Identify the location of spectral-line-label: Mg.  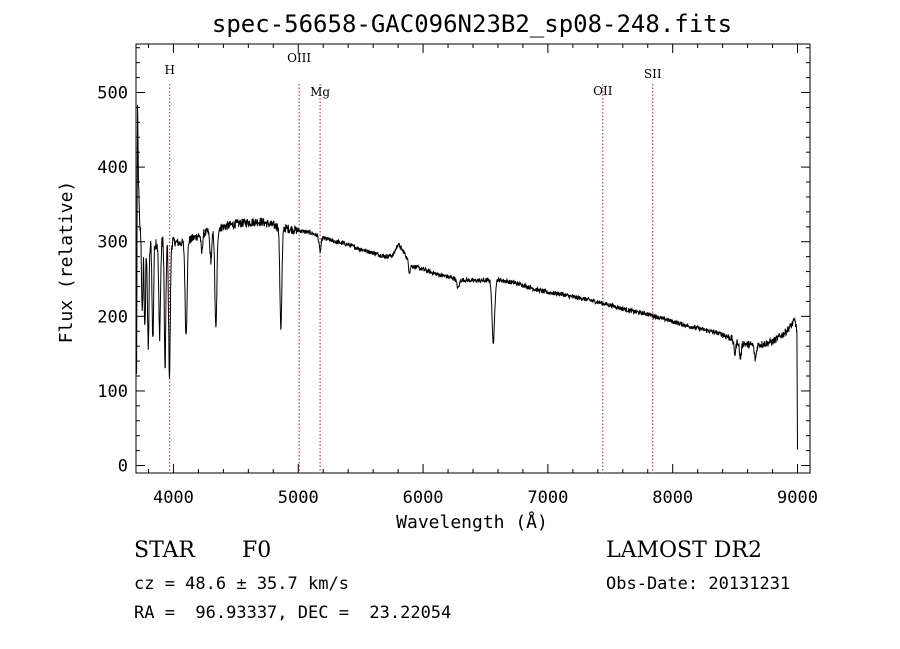
(320, 92).